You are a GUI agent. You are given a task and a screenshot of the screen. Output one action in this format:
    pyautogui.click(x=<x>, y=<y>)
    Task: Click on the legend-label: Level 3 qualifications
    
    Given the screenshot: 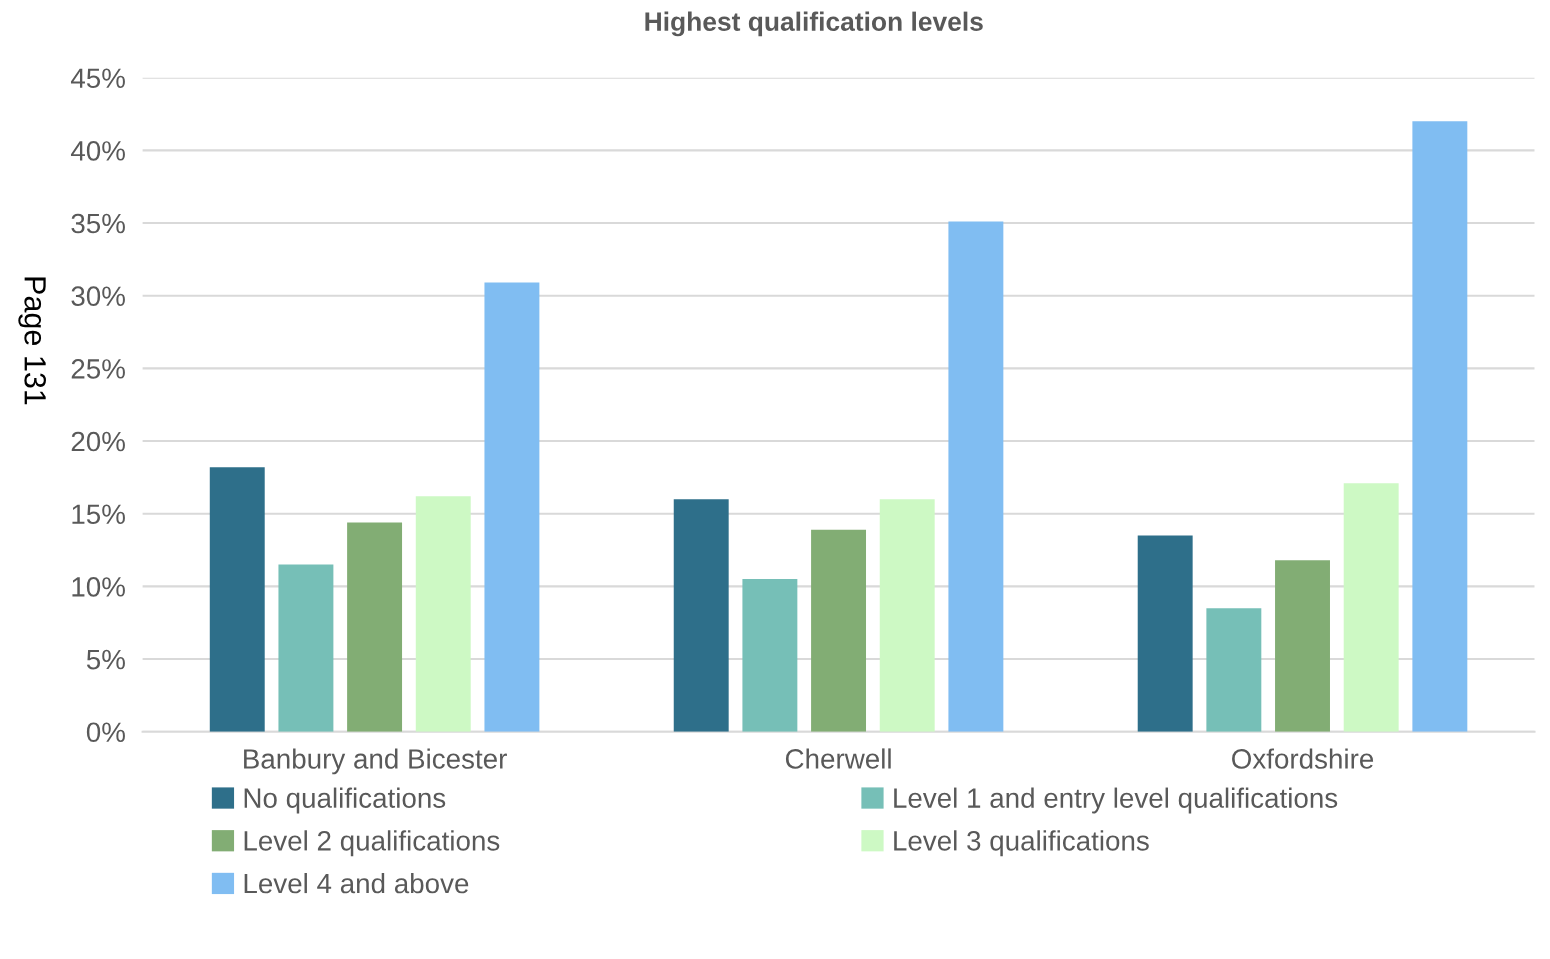 What is the action you would take?
    pyautogui.click(x=1021, y=843)
    